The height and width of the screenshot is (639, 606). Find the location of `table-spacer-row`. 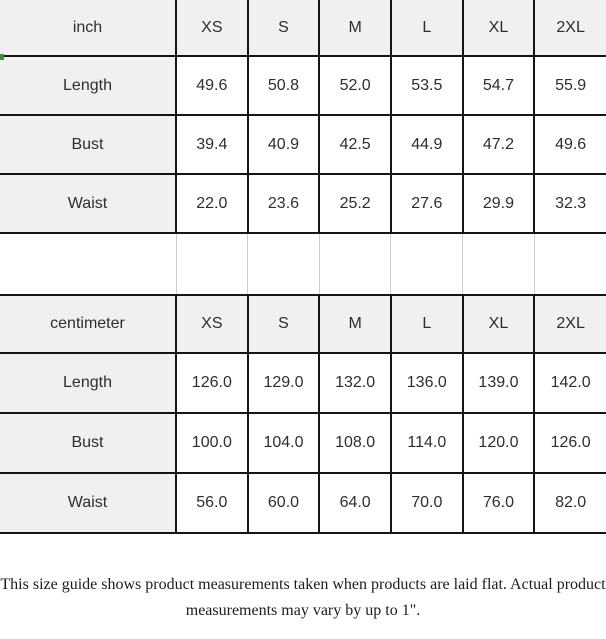

table-spacer-row is located at coordinates (303, 264).